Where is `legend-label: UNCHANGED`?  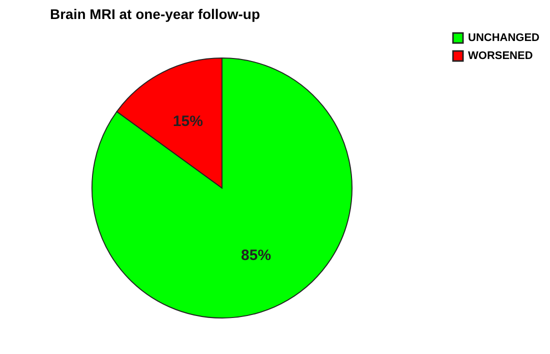
legend-label: UNCHANGED is located at coordinates (504, 38).